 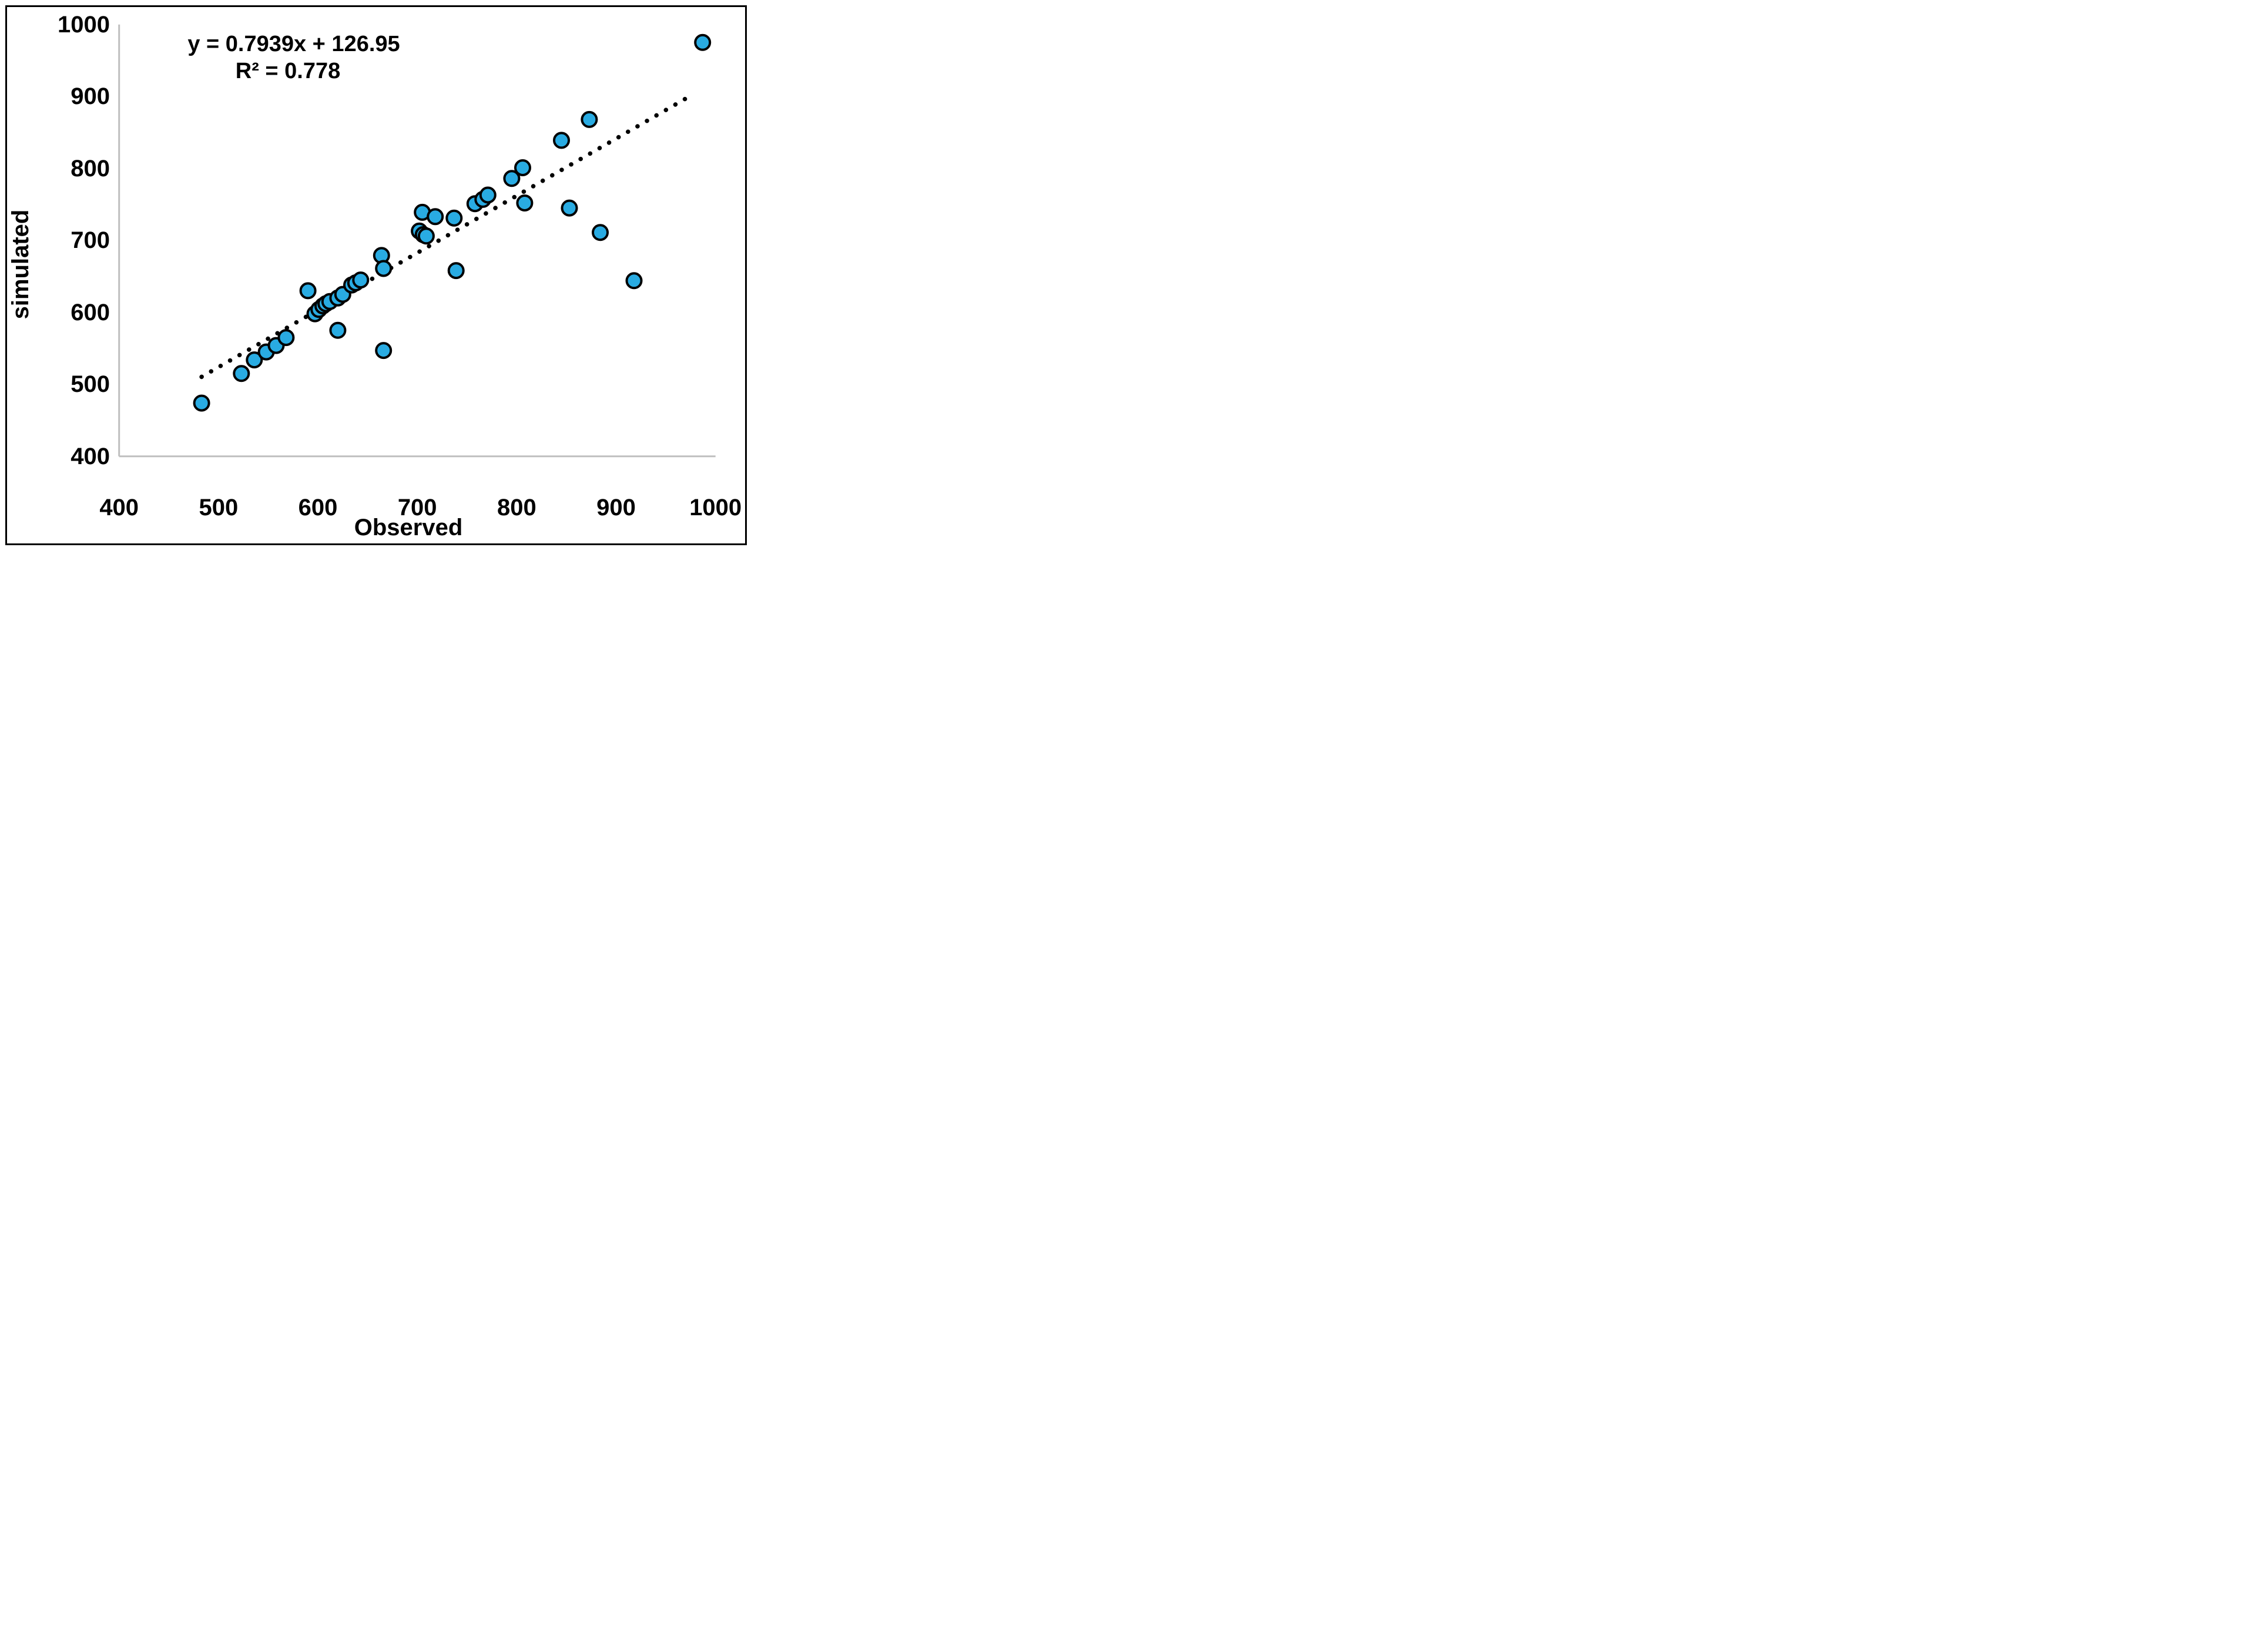 I want to click on r-squared-label: R² = 0.778, so click(x=288, y=71).